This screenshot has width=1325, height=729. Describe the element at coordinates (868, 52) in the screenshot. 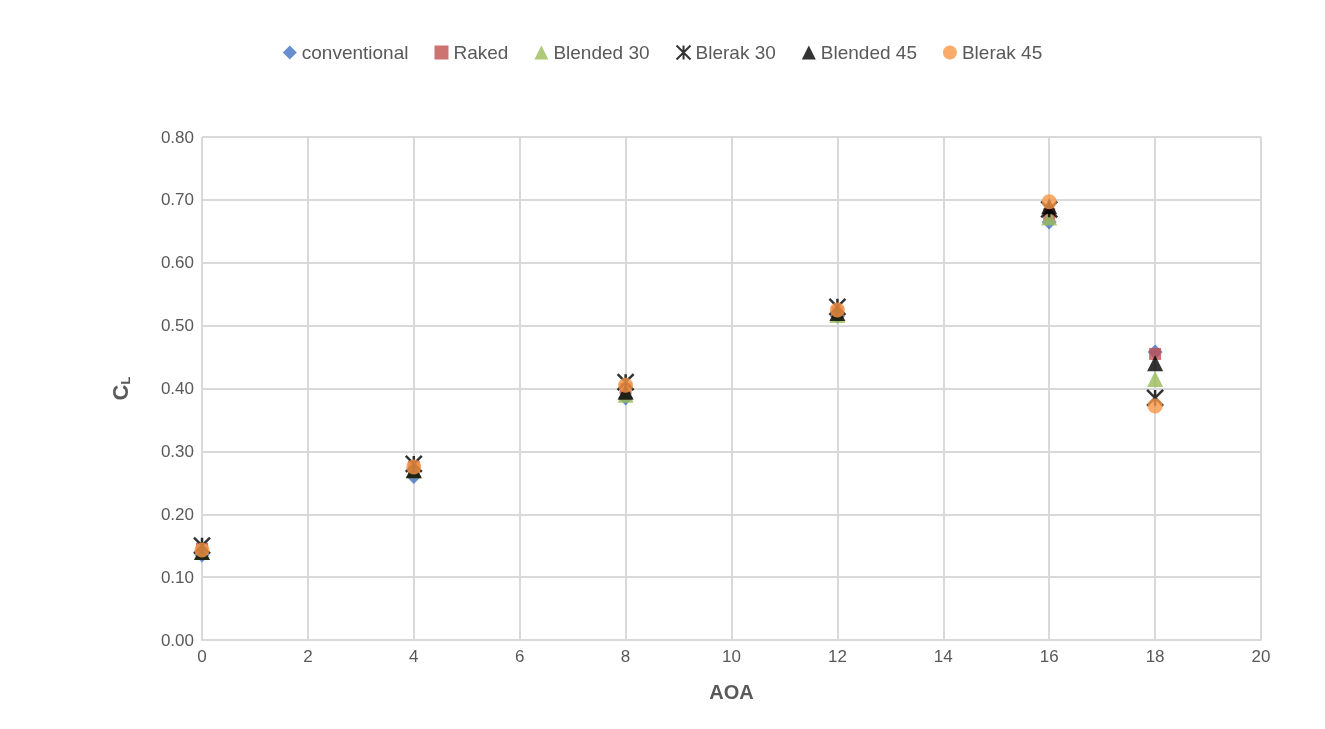

I see `legend-label: Blended 45` at that location.